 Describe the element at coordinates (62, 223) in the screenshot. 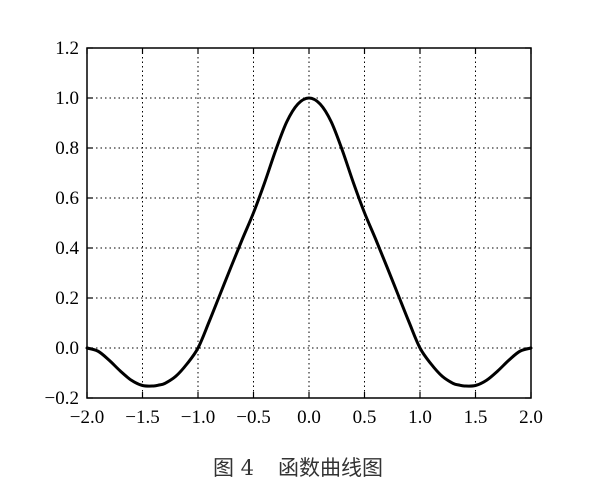

I see `y-tick-labels: −0.2 0.0 0.2 0.4 0.6 0.8 1.0 1.2` at that location.